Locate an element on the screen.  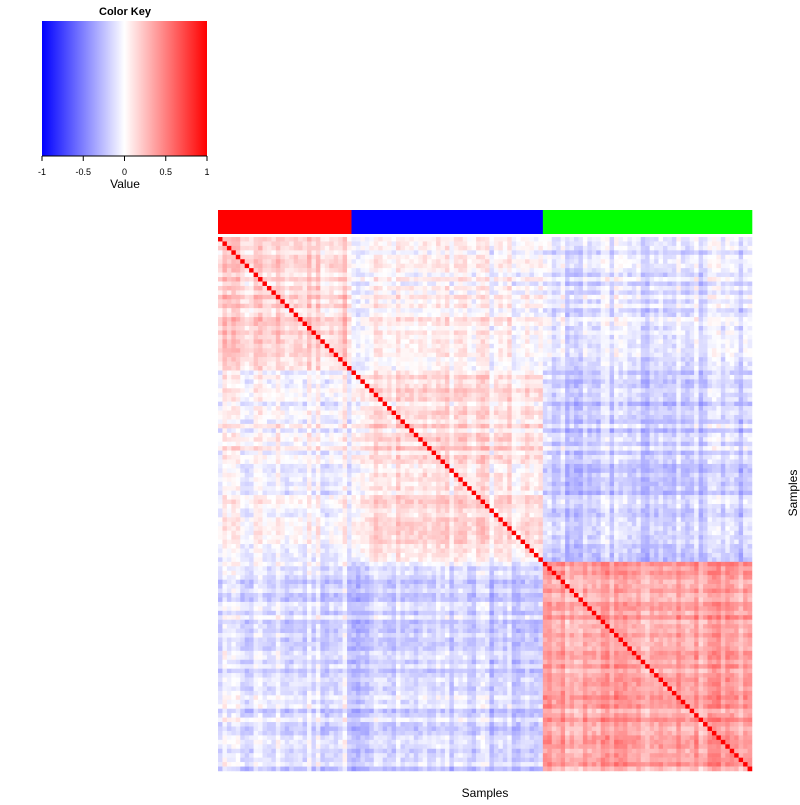
color-key-xlabel: Value is located at coordinates (125, 184).